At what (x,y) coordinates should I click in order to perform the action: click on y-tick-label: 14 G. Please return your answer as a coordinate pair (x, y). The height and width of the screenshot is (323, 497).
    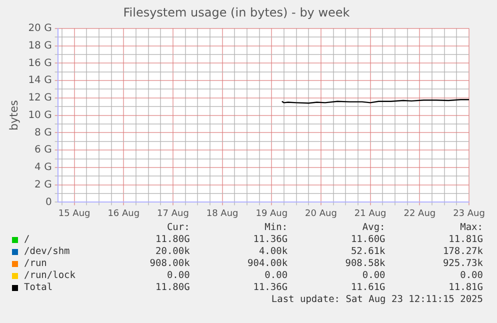
    Looking at the image, I should click on (40, 80).